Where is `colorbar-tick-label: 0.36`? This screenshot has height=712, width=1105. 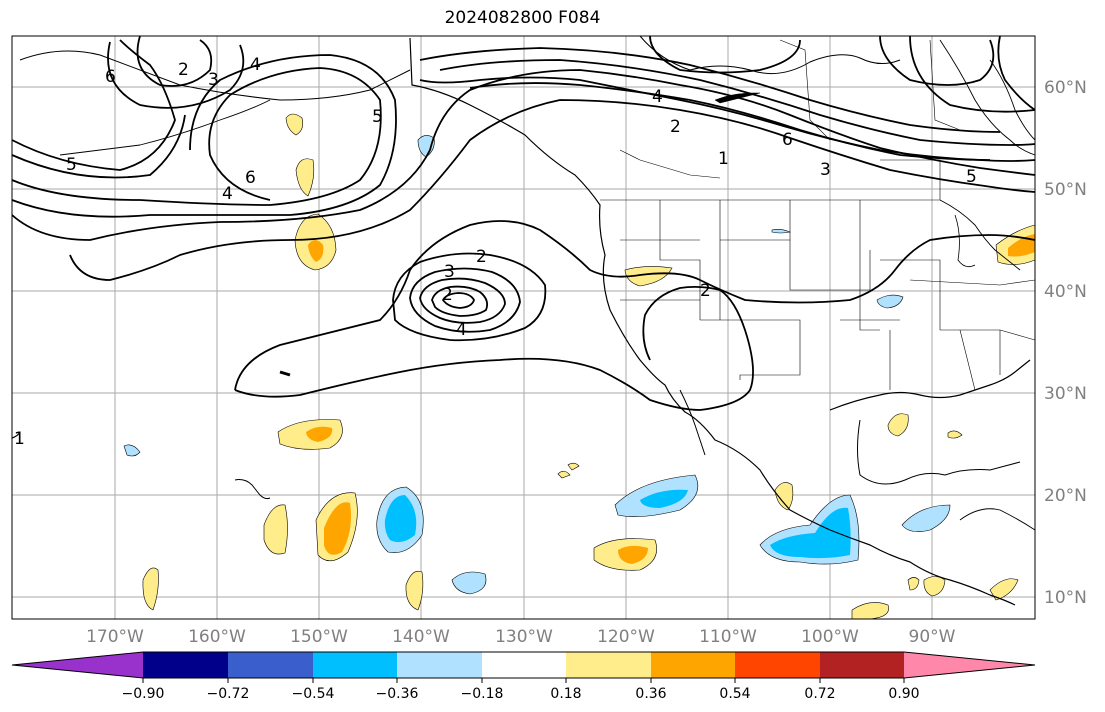 colorbar-tick-label: 0.36 is located at coordinates (650, 694).